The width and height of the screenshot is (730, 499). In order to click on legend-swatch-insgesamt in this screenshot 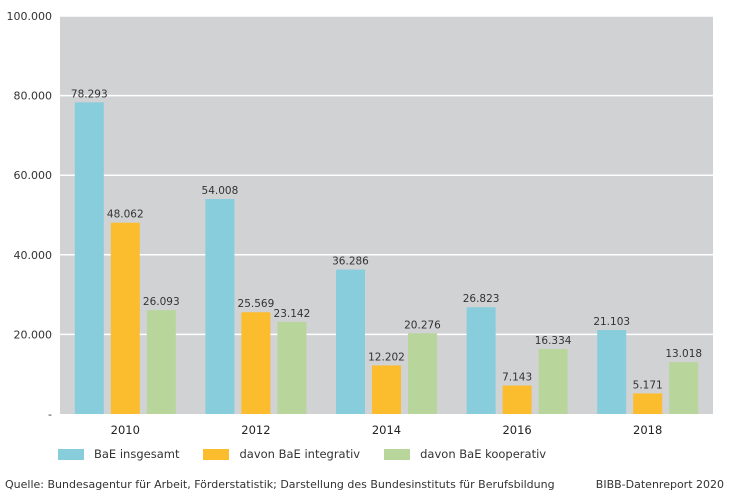, I will do `click(71, 454)`.